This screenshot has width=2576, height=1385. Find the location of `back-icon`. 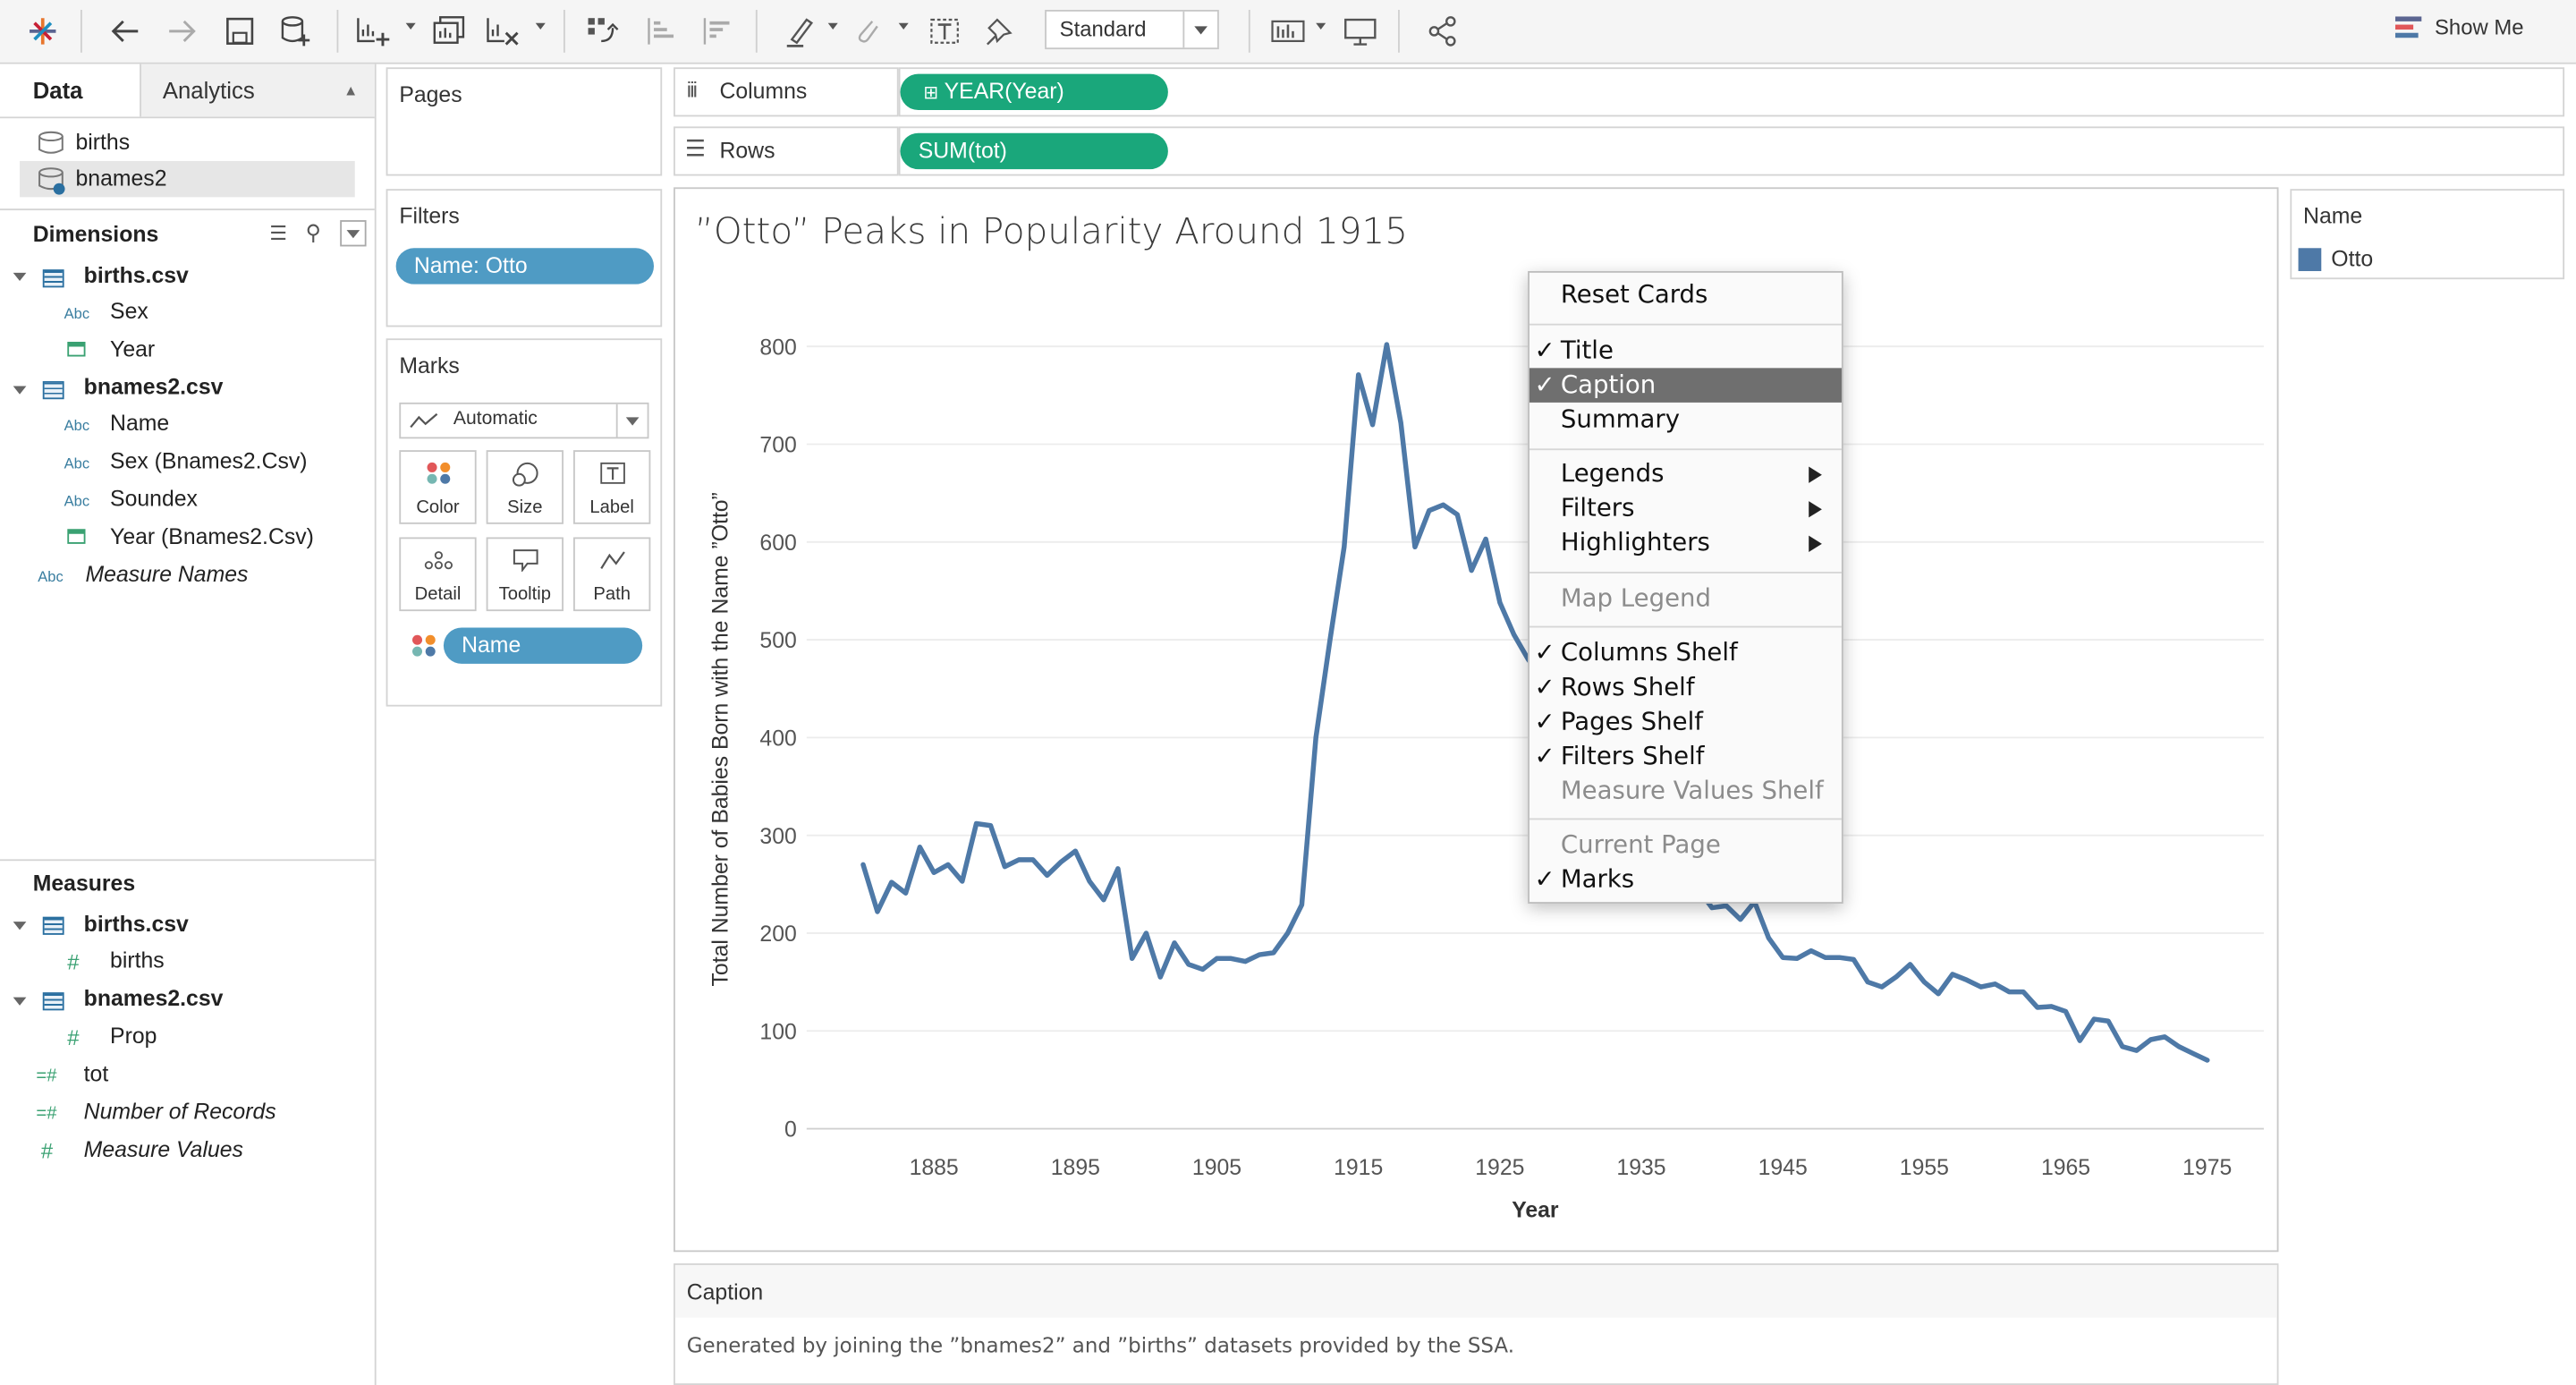

back-icon is located at coordinates (125, 31).